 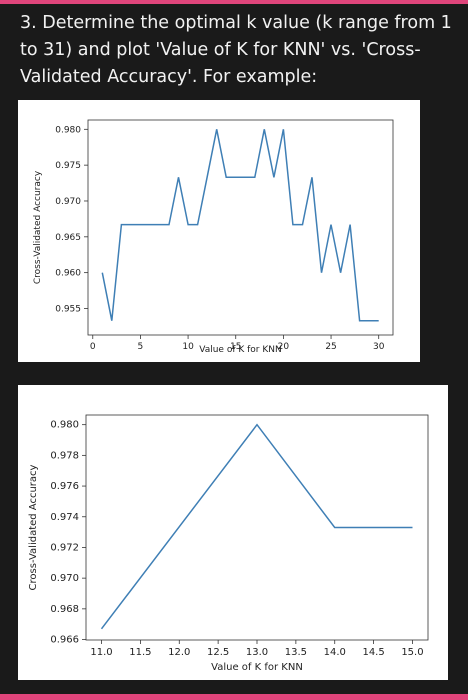 I want to click on x-tick-label: 13.5, so click(x=296, y=652).